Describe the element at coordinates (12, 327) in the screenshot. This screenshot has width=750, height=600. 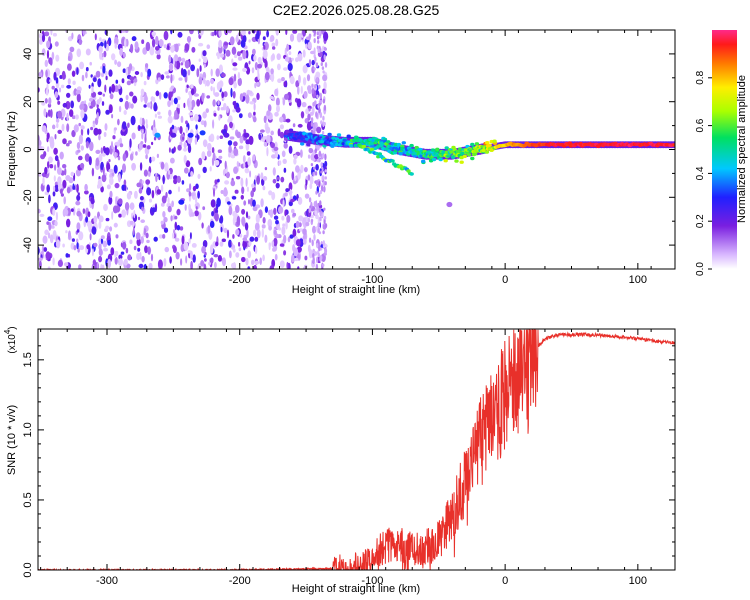
I see `snr-multiplier-close: )` at that location.